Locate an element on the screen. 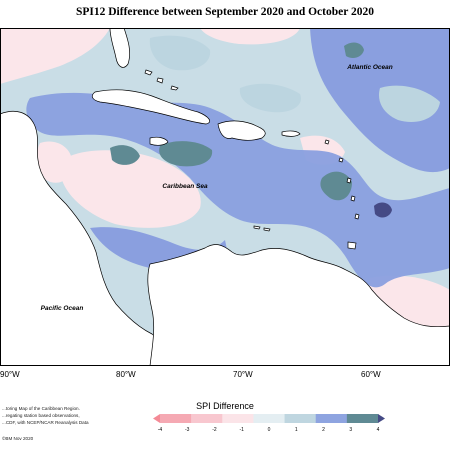  land-hispaniola is located at coordinates (241, 130).